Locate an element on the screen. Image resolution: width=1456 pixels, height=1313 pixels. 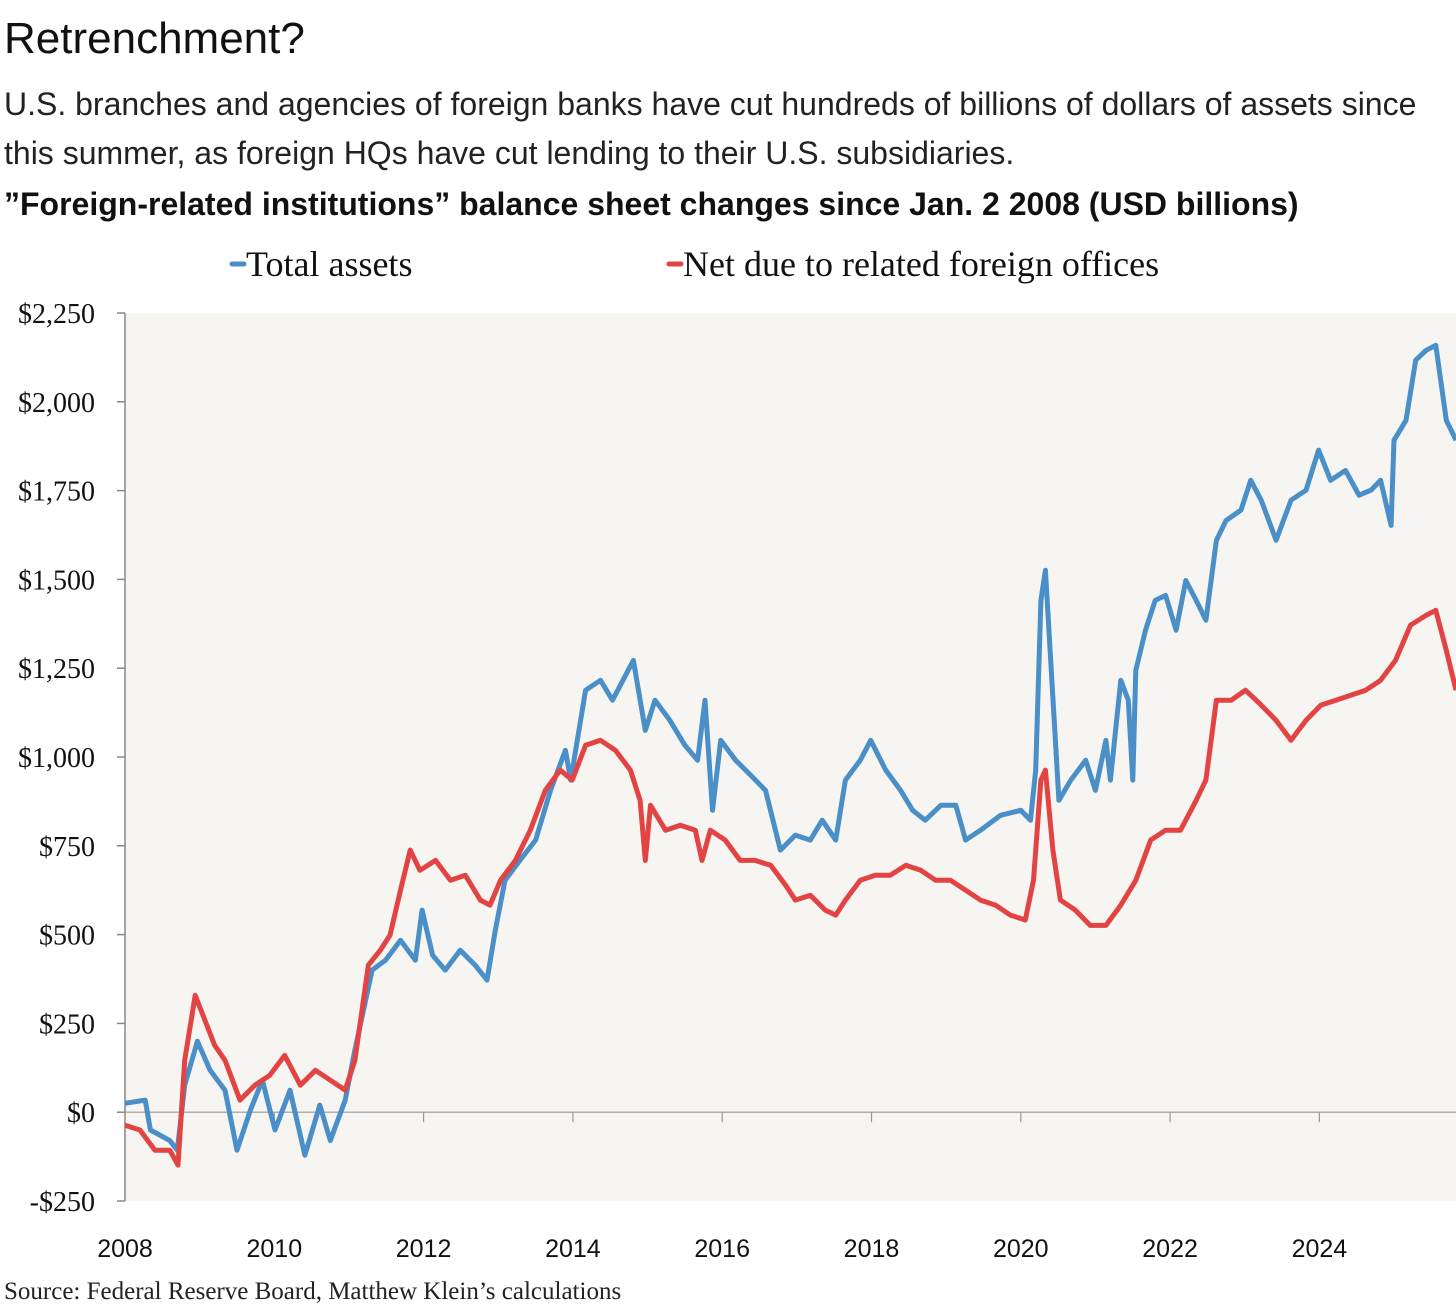
chart-title: Retrenchment? is located at coordinates (154, 38).